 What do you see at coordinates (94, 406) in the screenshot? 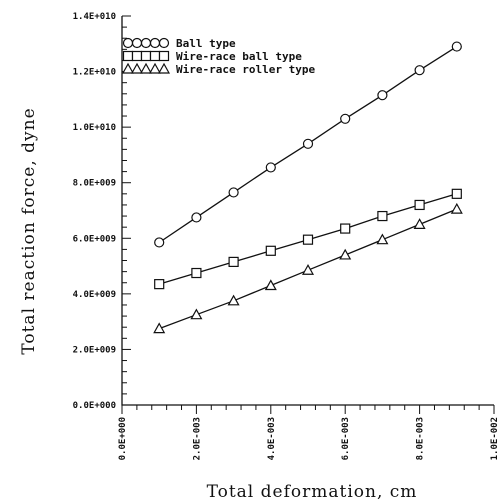
I see `y-tick-label: 0.0E+000` at bounding box center [94, 406].